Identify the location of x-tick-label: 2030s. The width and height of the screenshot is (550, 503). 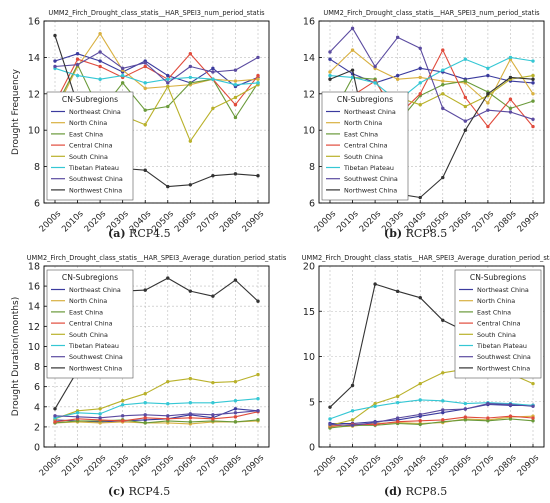
(393, 466).